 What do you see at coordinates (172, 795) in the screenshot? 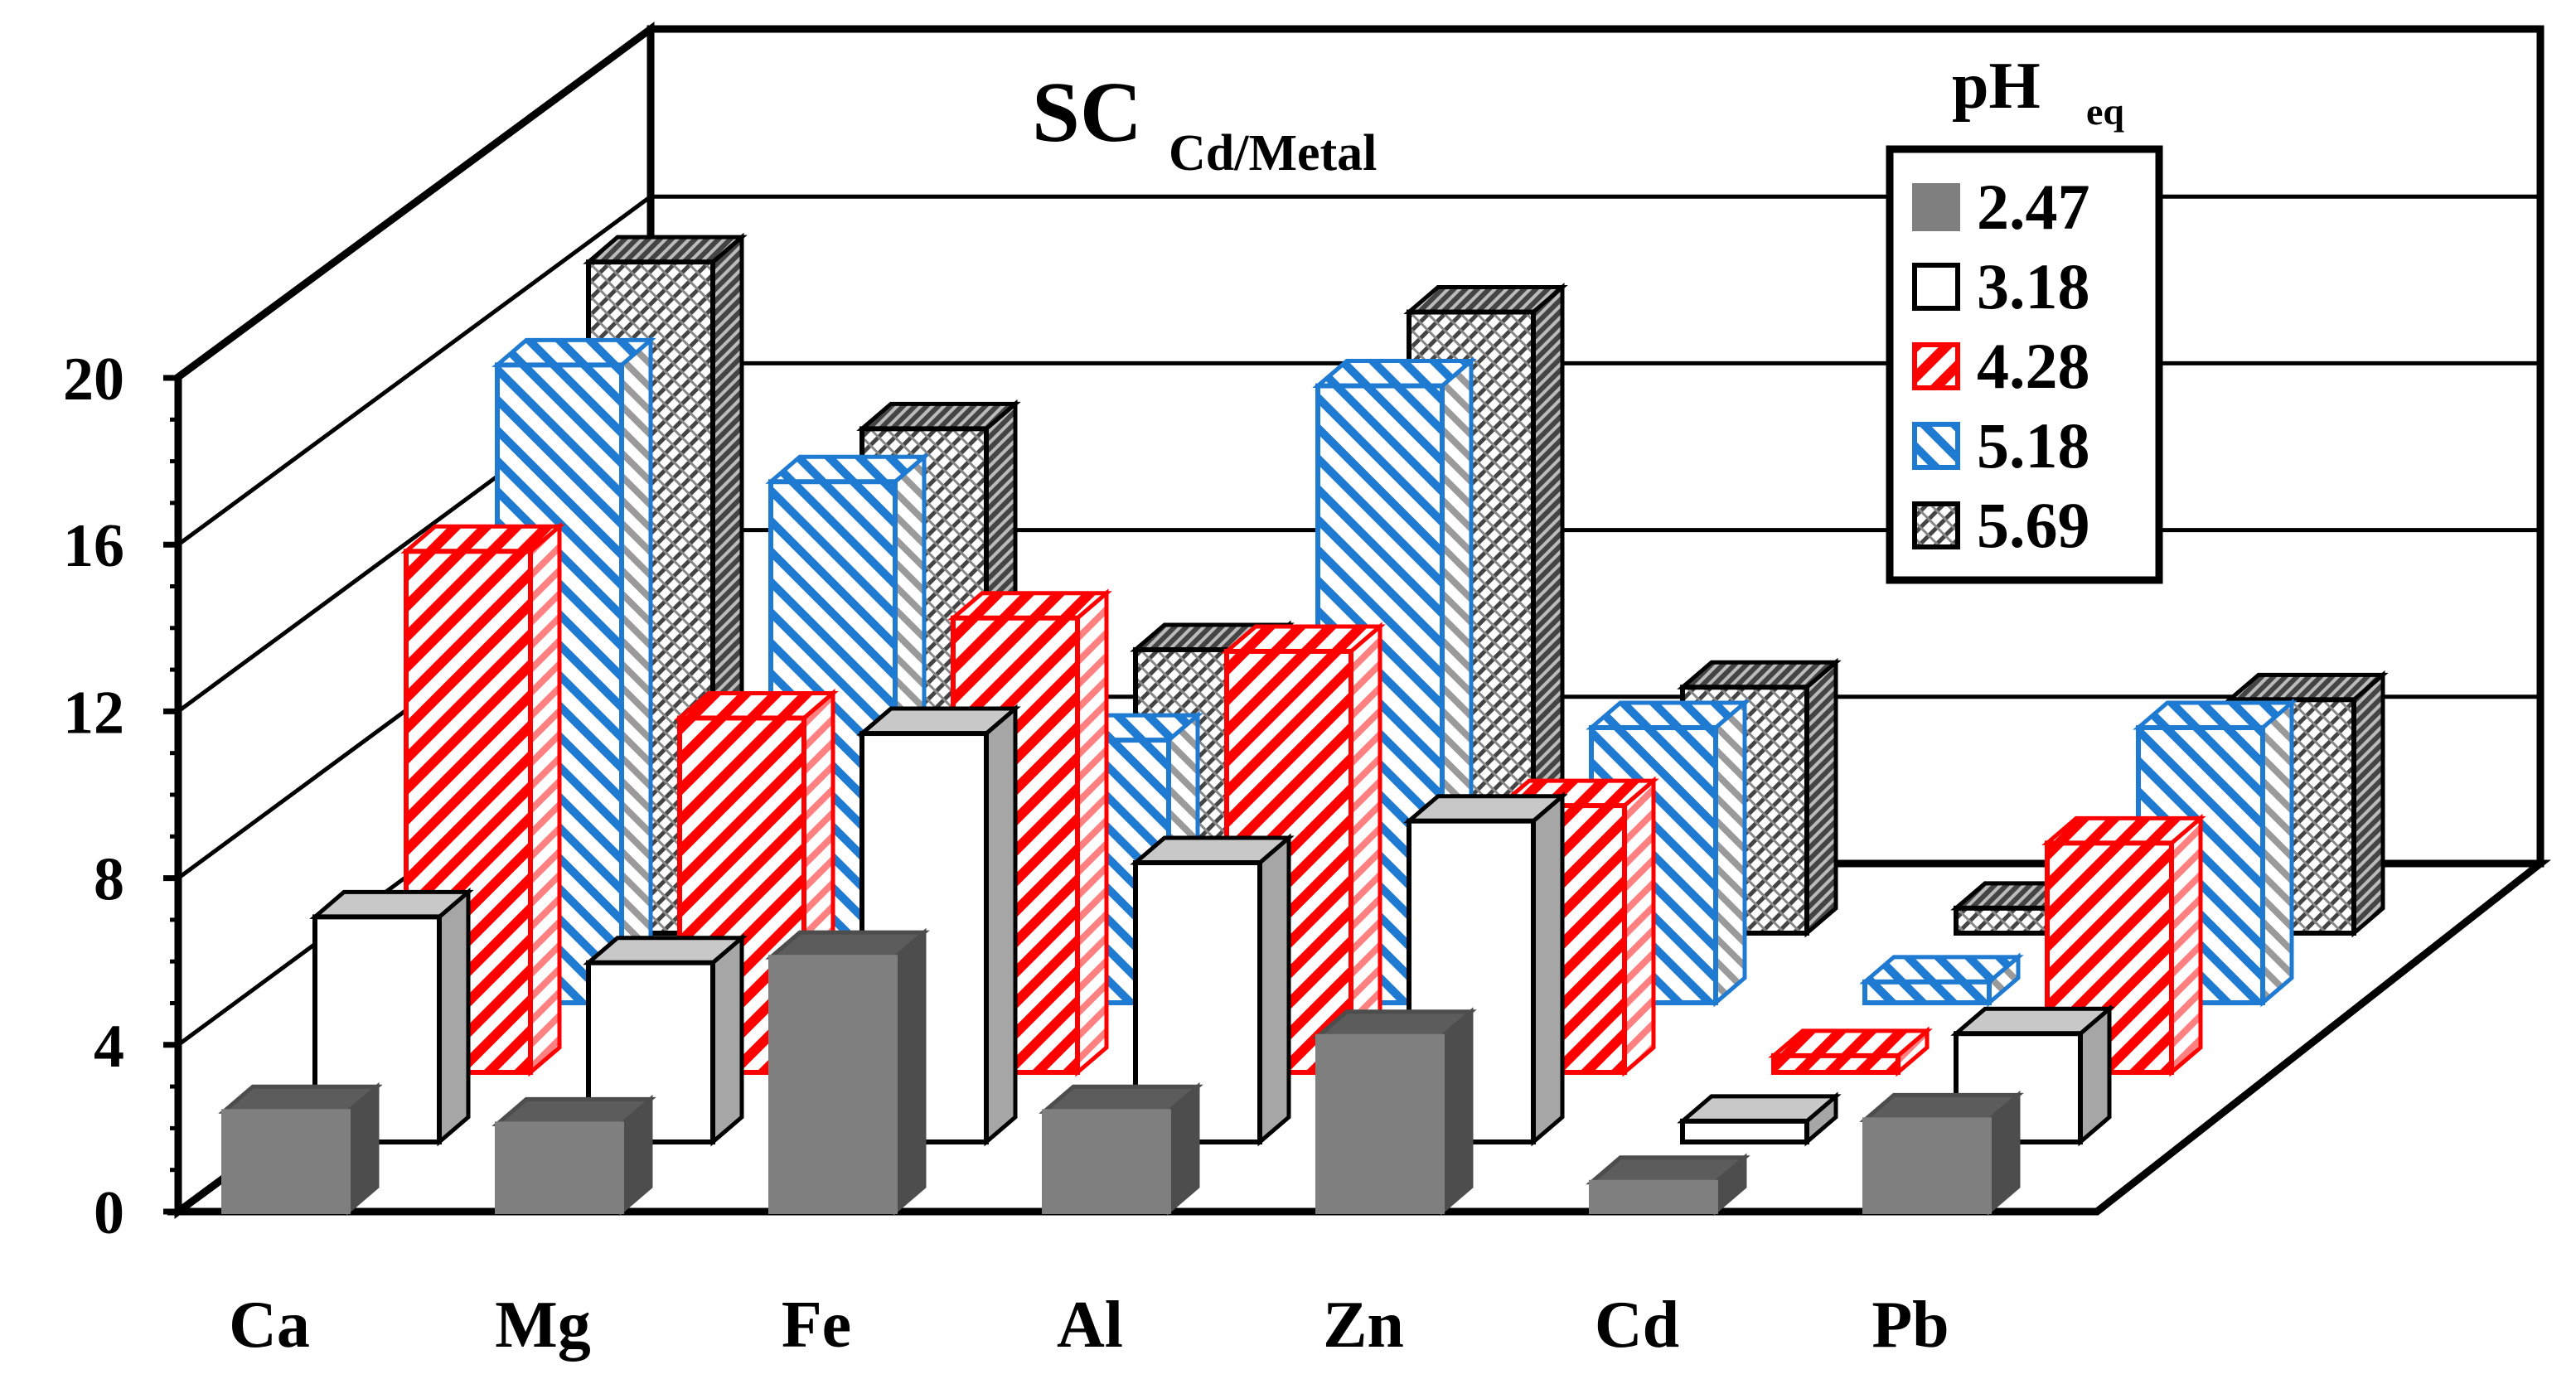
I see `y-axis` at bounding box center [172, 795].